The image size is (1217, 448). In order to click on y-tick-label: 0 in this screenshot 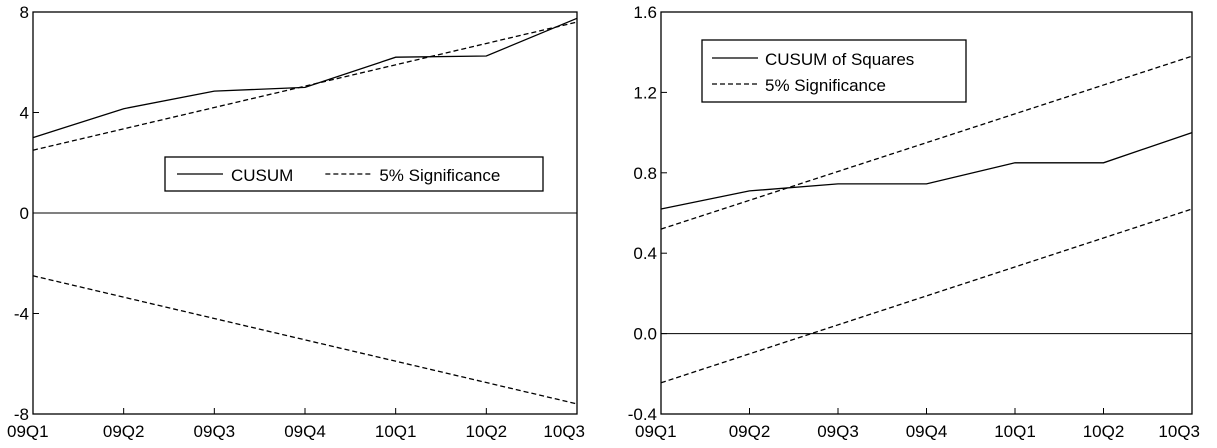, I will do `click(24, 213)`.